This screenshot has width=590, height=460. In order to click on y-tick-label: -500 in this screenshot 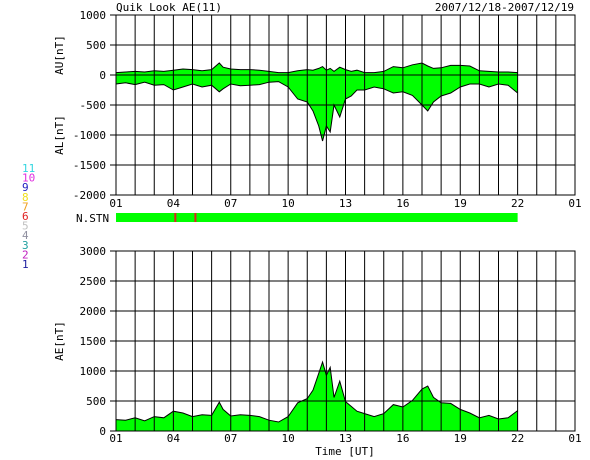, I will do `click(93, 105)`.